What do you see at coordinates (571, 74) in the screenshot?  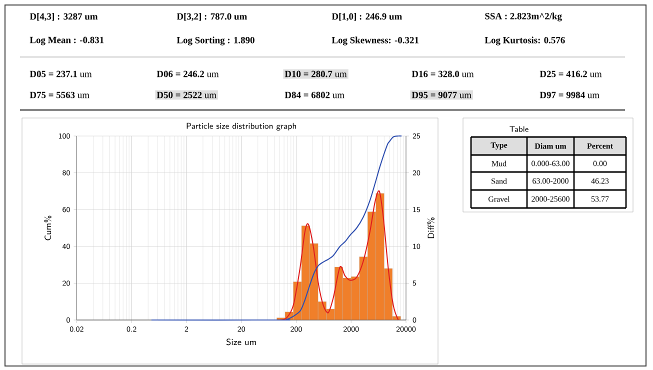 I see `text: D25 = 416.2 um` at bounding box center [571, 74].